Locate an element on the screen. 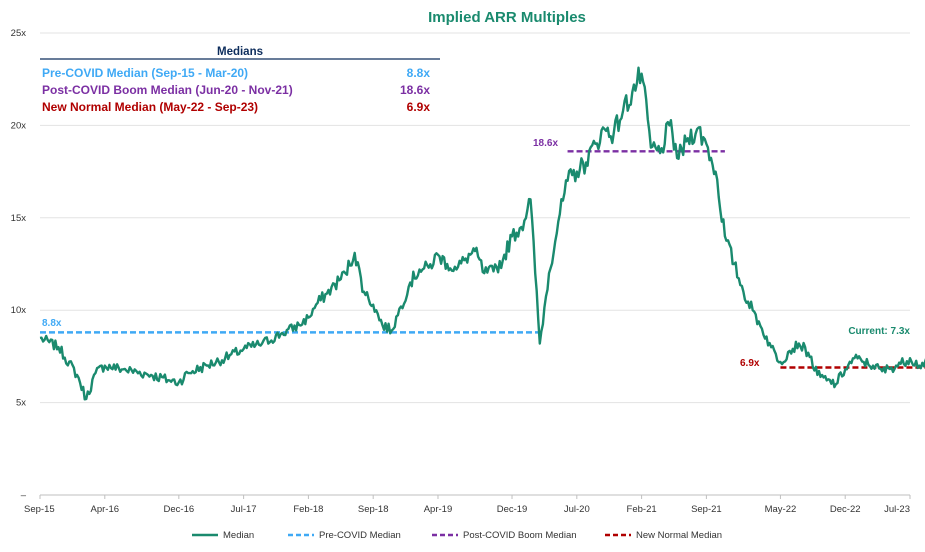 Image resolution: width=925 pixels, height=552 pixels. x-tick-label: Apr-16 is located at coordinates (105, 509).